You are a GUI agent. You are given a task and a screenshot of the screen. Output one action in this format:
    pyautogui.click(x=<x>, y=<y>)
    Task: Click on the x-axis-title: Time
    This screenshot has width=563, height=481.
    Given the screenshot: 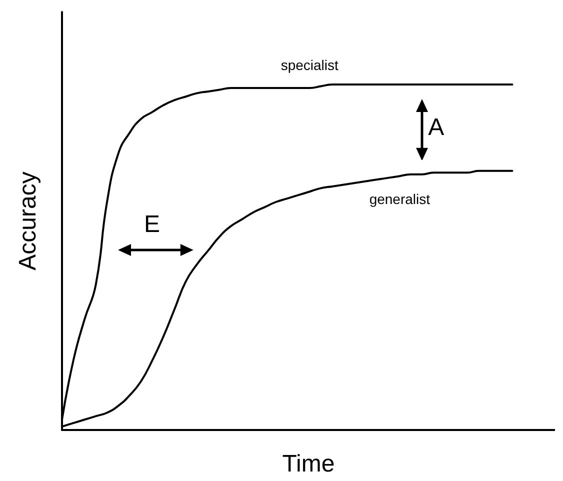 What is the action you would take?
    pyautogui.click(x=308, y=464)
    